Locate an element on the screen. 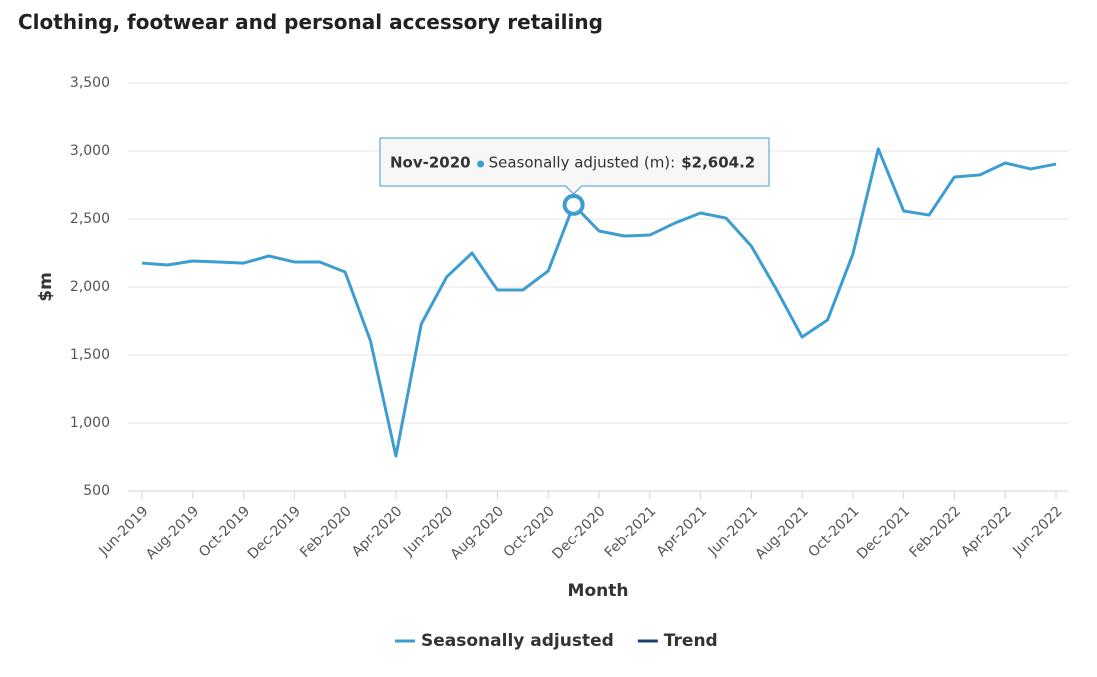 Image resolution: width=1097 pixels, height=677 pixels. y-tick-label: 2,500 is located at coordinates (90, 219).